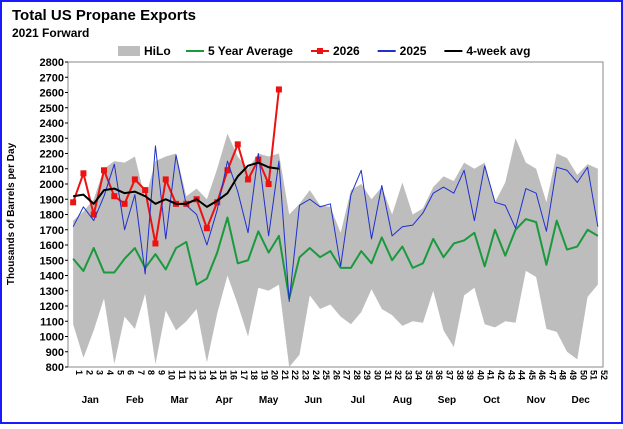 This screenshot has width=623, height=429. Describe the element at coordinates (182, 375) in the screenshot. I see `x-tick-label: 11` at that location.